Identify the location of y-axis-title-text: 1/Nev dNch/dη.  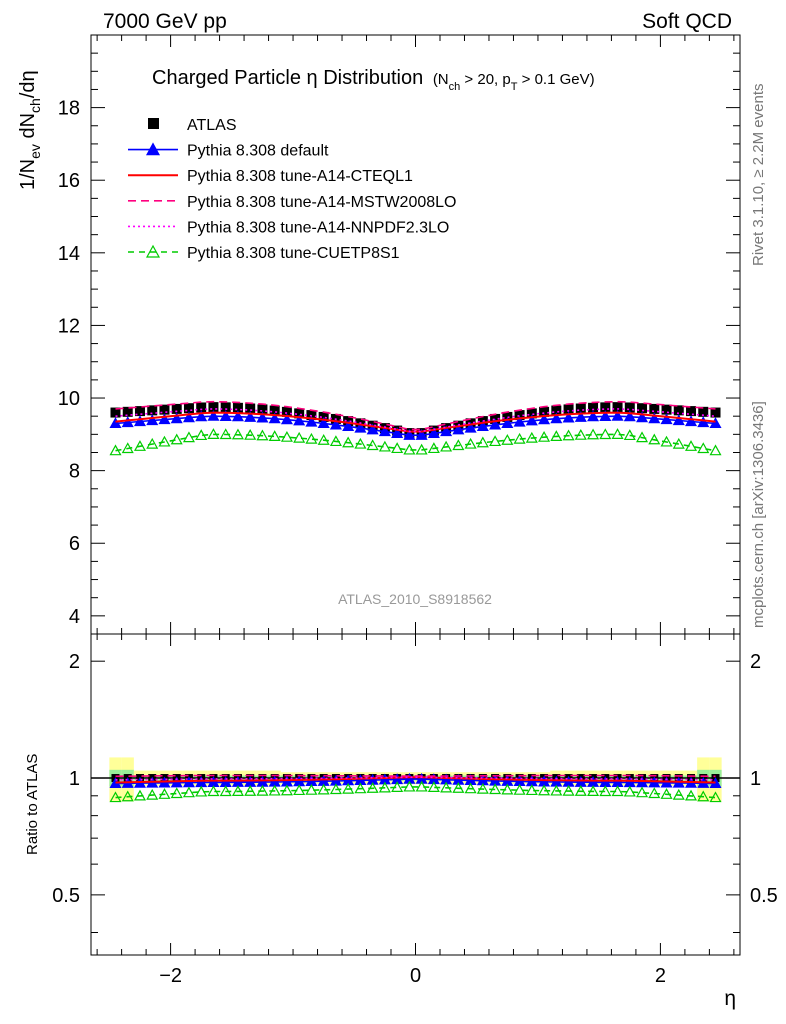
(30, 130).